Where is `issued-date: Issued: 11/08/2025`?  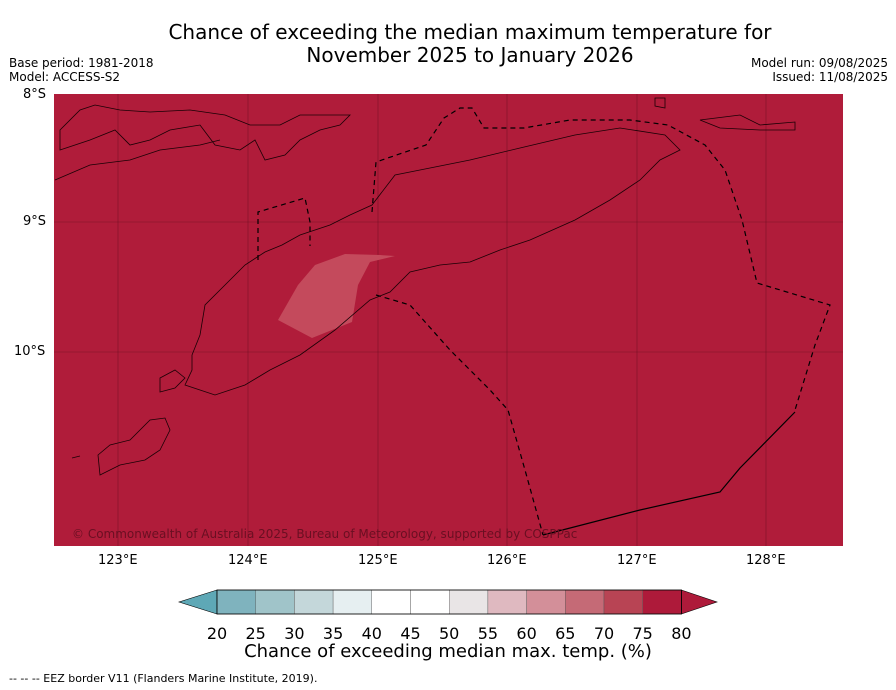
issued-date: Issued: 11/08/2025 is located at coordinates (830, 77).